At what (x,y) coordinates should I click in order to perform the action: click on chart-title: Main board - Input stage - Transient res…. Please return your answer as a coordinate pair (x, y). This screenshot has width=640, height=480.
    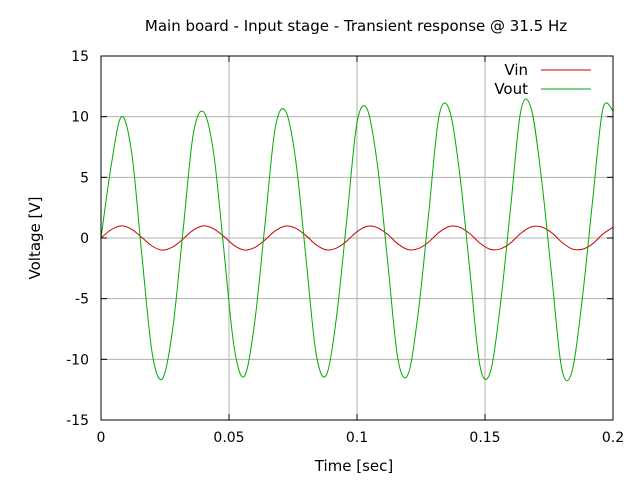
    Looking at the image, I should click on (356, 26).